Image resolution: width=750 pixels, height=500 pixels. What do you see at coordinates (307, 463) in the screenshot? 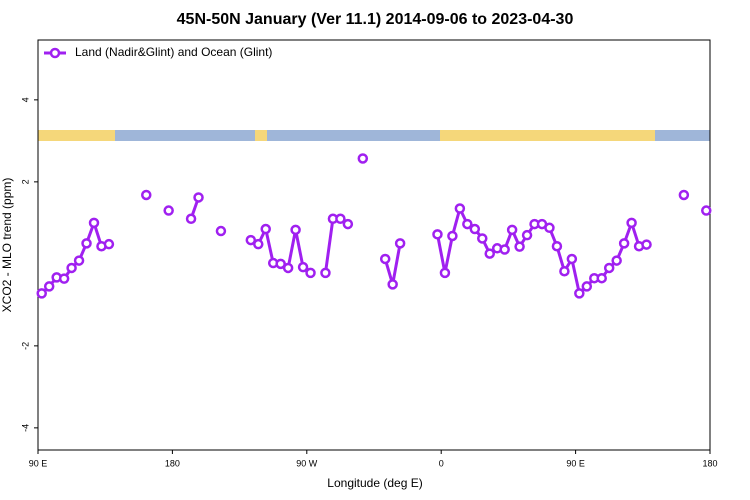
I see `x-tick-label: 90 W` at bounding box center [307, 463].